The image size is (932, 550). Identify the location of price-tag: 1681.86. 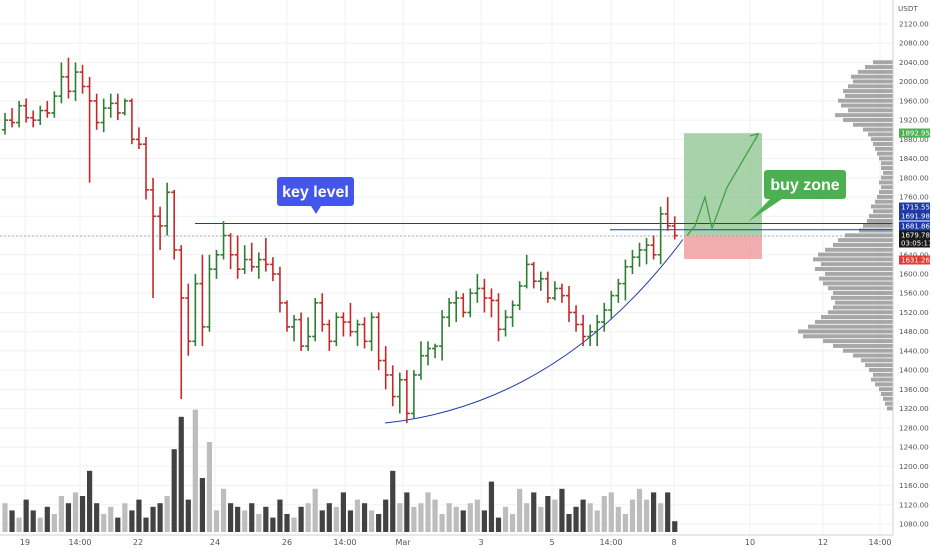
(914, 226).